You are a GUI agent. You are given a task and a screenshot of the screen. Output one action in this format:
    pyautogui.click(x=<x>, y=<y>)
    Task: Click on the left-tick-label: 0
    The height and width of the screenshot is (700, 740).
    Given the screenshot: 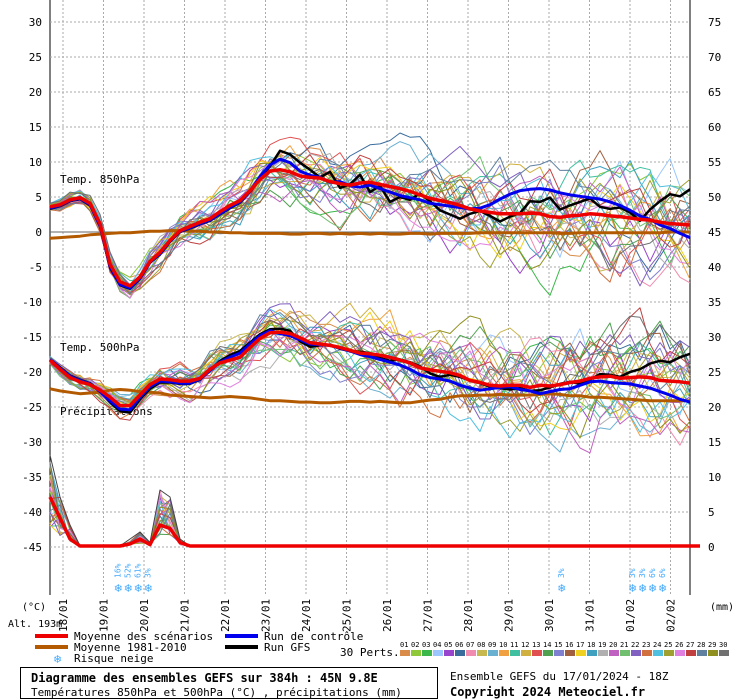 What is the action you would take?
    pyautogui.click(x=38, y=232)
    